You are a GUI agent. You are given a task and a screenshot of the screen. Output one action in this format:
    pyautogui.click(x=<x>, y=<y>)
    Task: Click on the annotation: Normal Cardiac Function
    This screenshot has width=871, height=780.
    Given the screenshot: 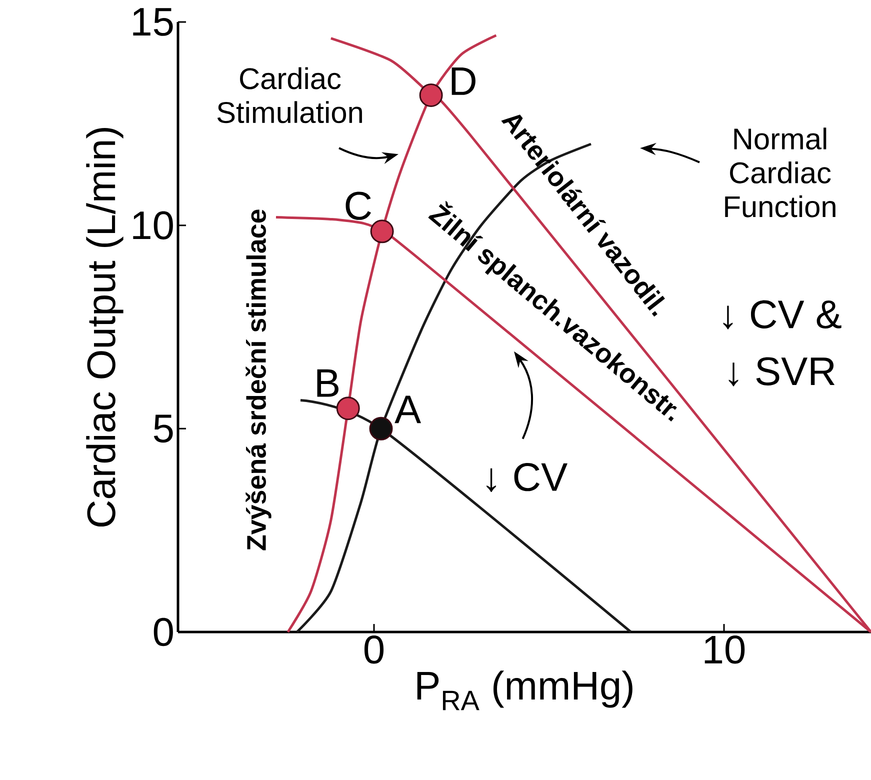 What is the action you would take?
    pyautogui.click(x=780, y=173)
    